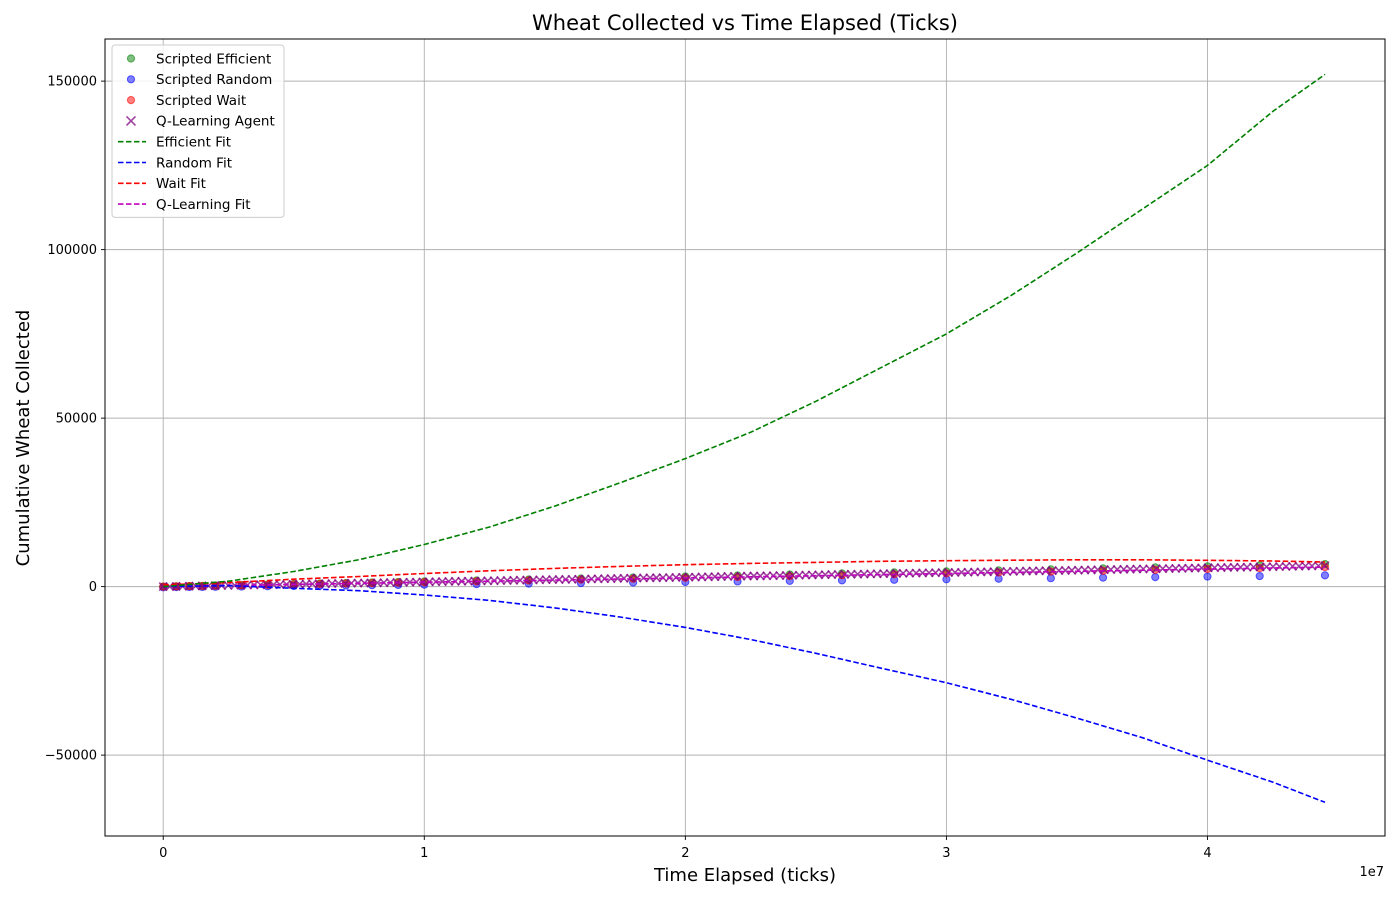 Image resolution: width=1400 pixels, height=900 pixels. What do you see at coordinates (201, 101) in the screenshot?
I see `legend-label: Scripted Wait` at bounding box center [201, 101].